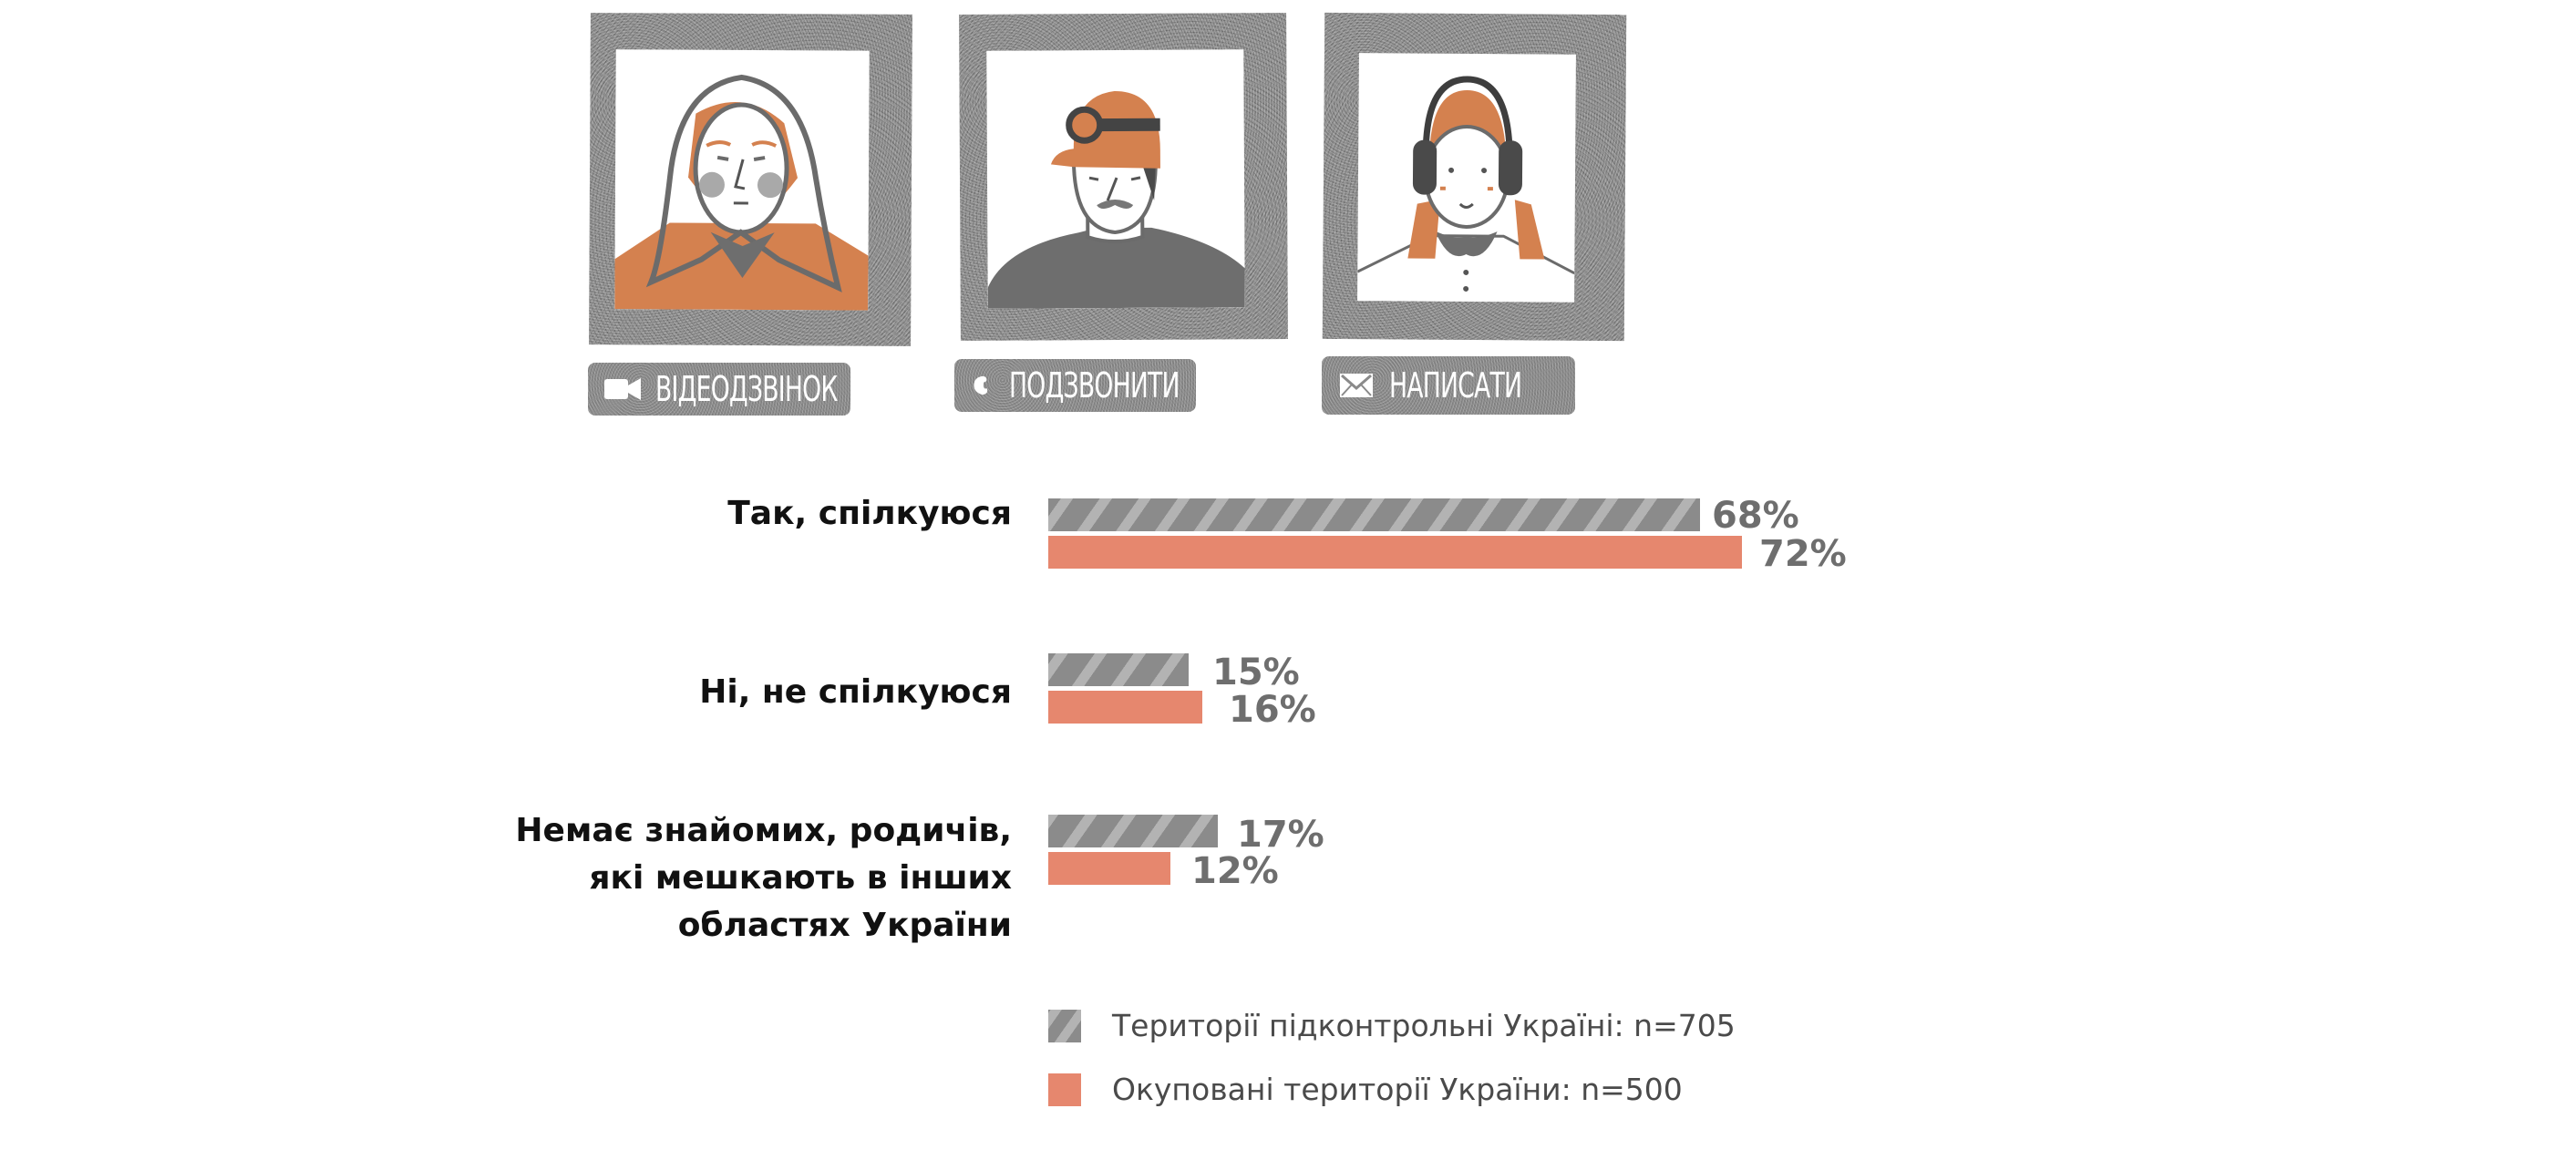 Image resolution: width=2576 pixels, height=1160 pixels. I want to click on portrait-girl-with-headphones, so click(1466, 178).